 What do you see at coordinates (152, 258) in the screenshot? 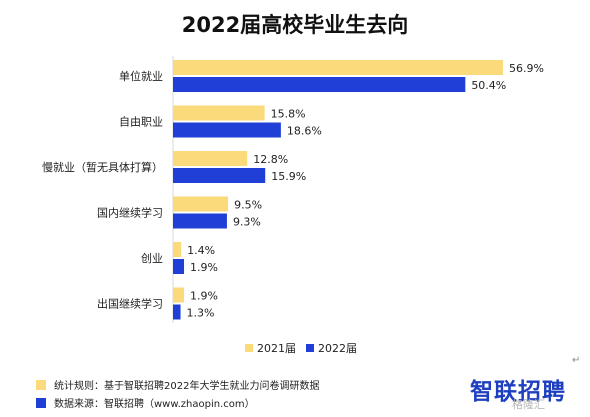
I see `category-label: 创业` at bounding box center [152, 258].